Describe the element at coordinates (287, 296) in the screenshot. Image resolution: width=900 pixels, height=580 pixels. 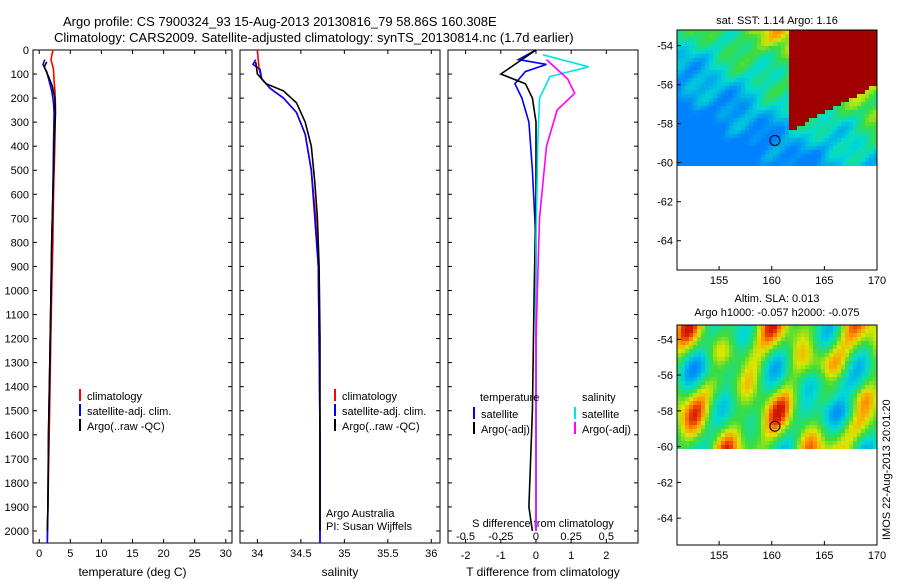
I see `series-line` at that location.